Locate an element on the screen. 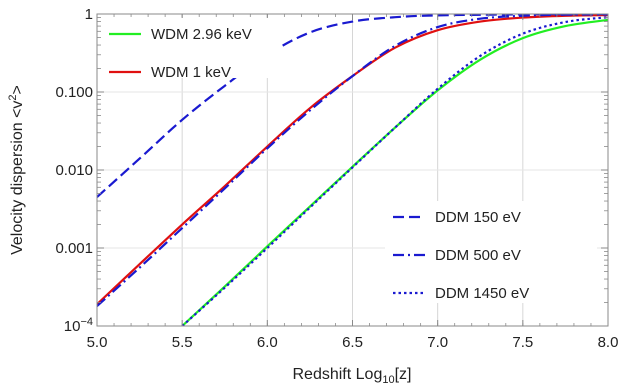 The image size is (621, 387). legend-bottom-right: DDM 150 eV DDM 500 eV DDM 1450 eV is located at coordinates (491, 252).